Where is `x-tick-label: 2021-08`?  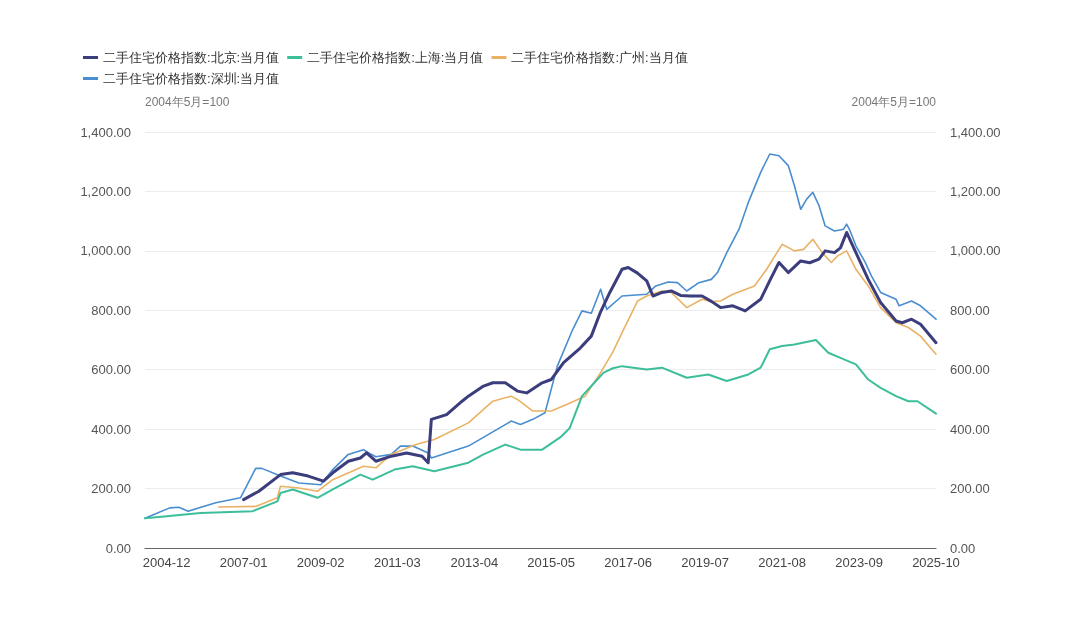
x-tick-label: 2021-08 is located at coordinates (782, 562).